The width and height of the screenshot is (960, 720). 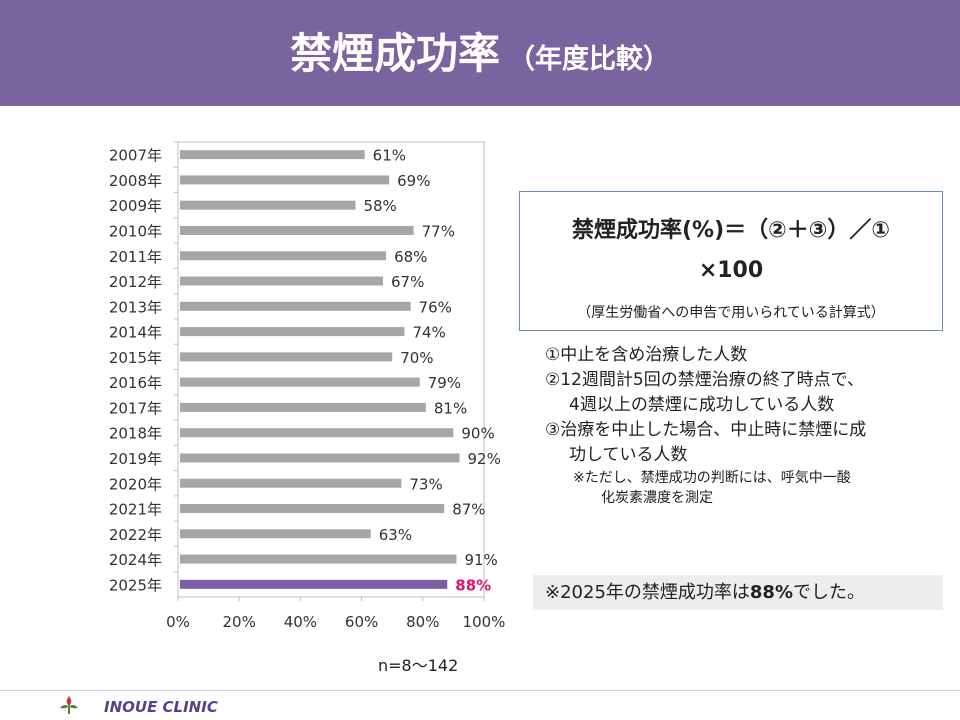 What do you see at coordinates (300, 622) in the screenshot?
I see `x-tick-label: 40%` at bounding box center [300, 622].